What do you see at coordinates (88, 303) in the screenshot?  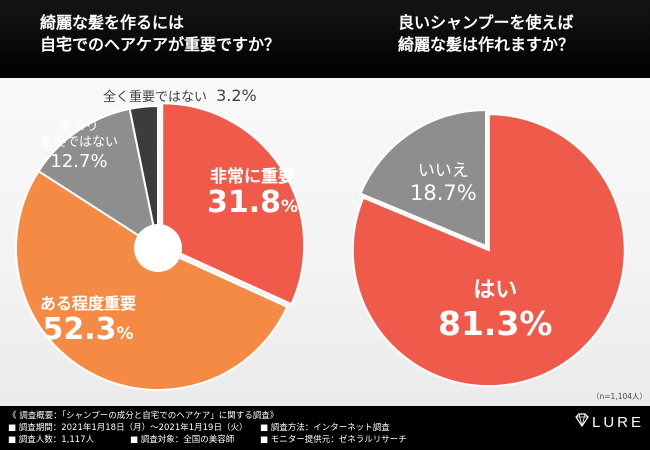 I see `label-somewhat-important-name: ある程度重要` at bounding box center [88, 303].